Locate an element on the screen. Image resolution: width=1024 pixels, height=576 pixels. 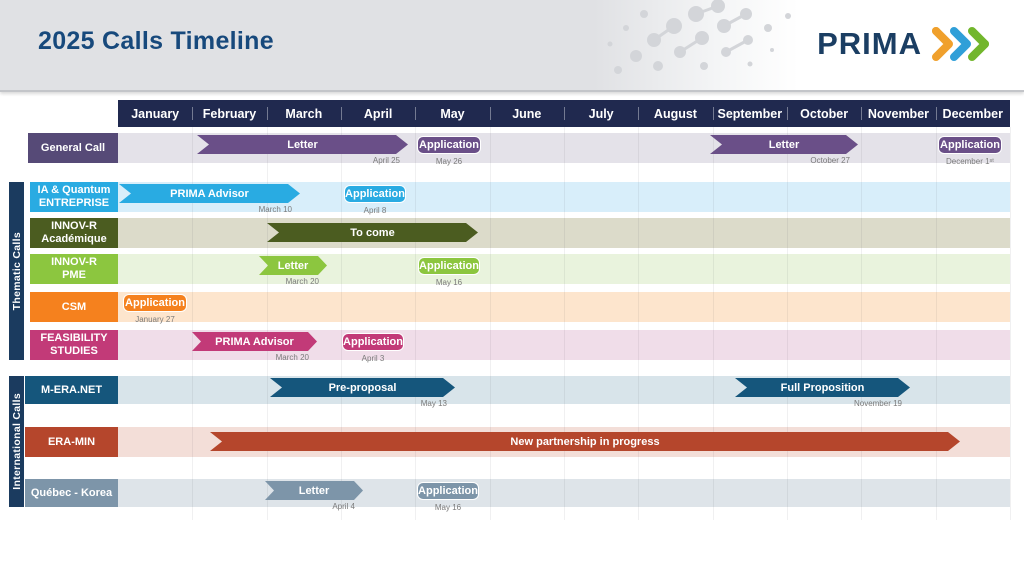
month-may: May is located at coordinates (452, 113).